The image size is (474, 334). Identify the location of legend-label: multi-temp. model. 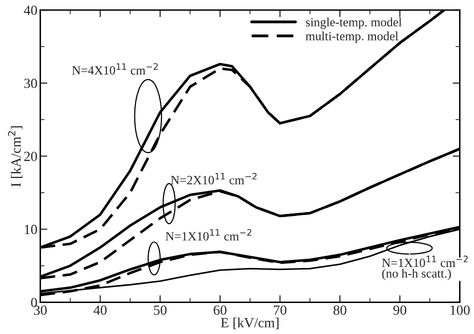
(352, 37).